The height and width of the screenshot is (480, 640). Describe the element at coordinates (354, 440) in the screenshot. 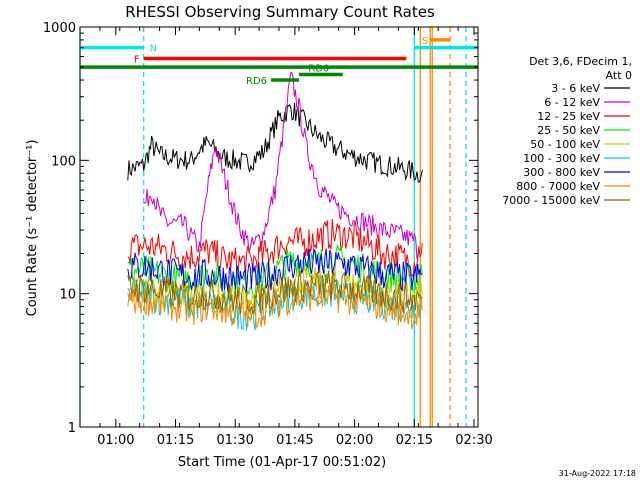

I see `x-tick-label: 02:00` at that location.